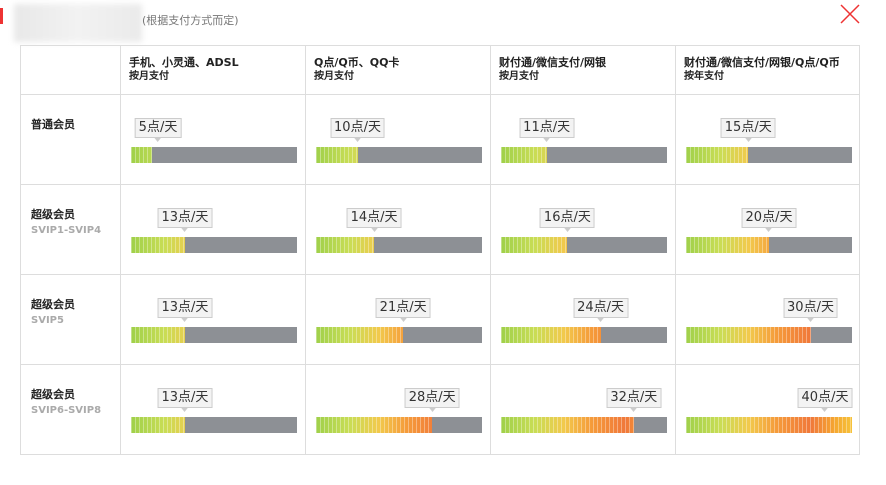 The image size is (886, 485). What do you see at coordinates (762, 62) in the screenshot?
I see `column-name: 财付通/微信支付/网银/Q点/Q币` at bounding box center [762, 62].